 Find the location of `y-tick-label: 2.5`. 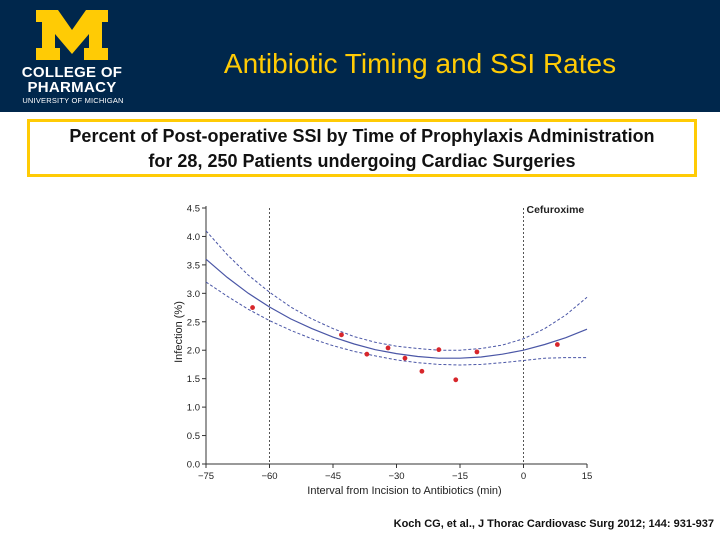

y-tick-label: 2.5 is located at coordinates (193, 322).